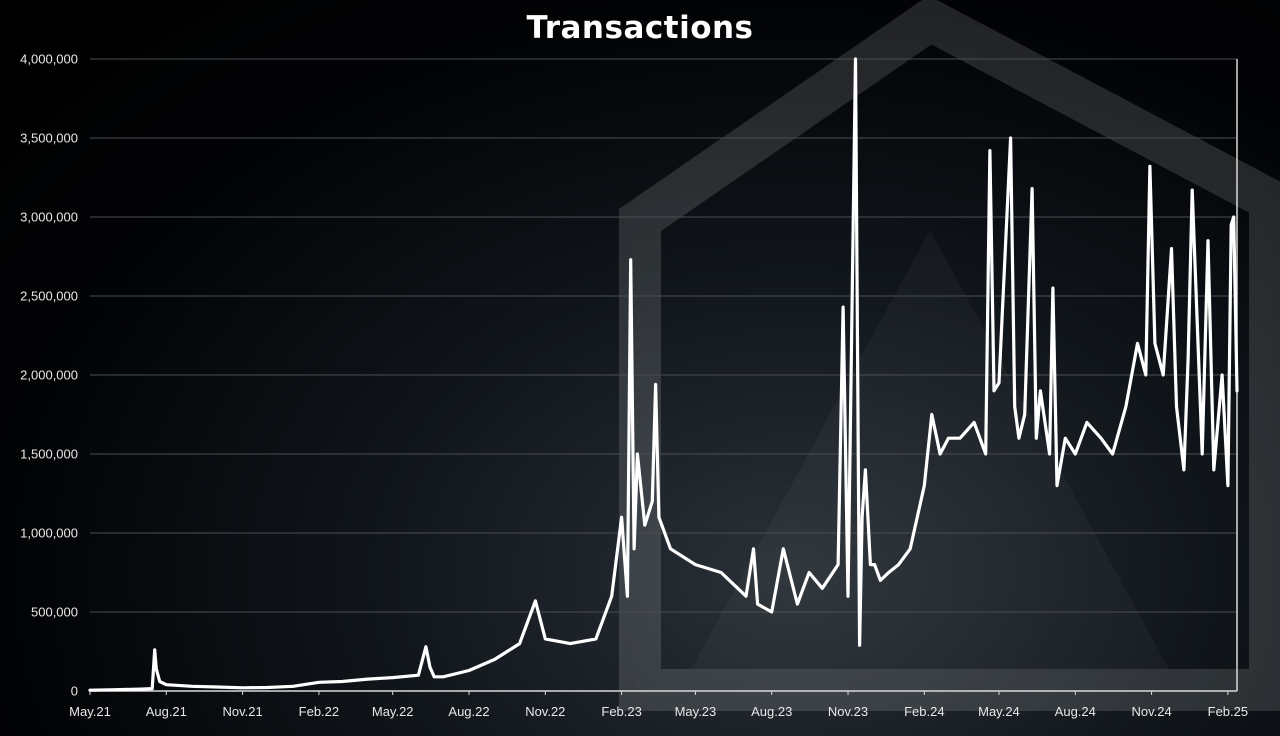 The image size is (1280, 736). I want to click on y-tick-label: 3,500,000, so click(49, 138).